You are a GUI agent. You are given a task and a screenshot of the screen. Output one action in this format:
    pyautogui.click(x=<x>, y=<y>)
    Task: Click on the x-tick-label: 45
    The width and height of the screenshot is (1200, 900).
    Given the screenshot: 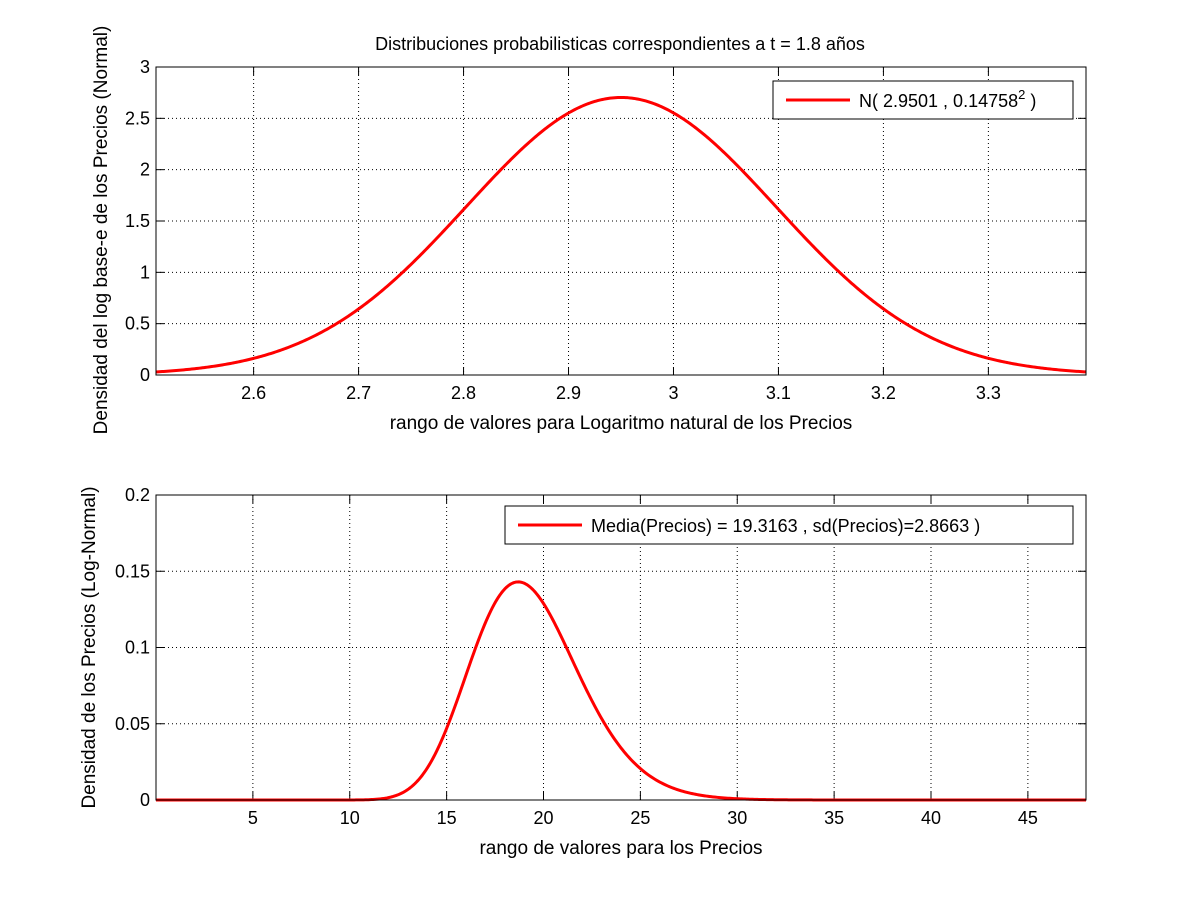 What is the action you would take?
    pyautogui.click(x=1028, y=818)
    